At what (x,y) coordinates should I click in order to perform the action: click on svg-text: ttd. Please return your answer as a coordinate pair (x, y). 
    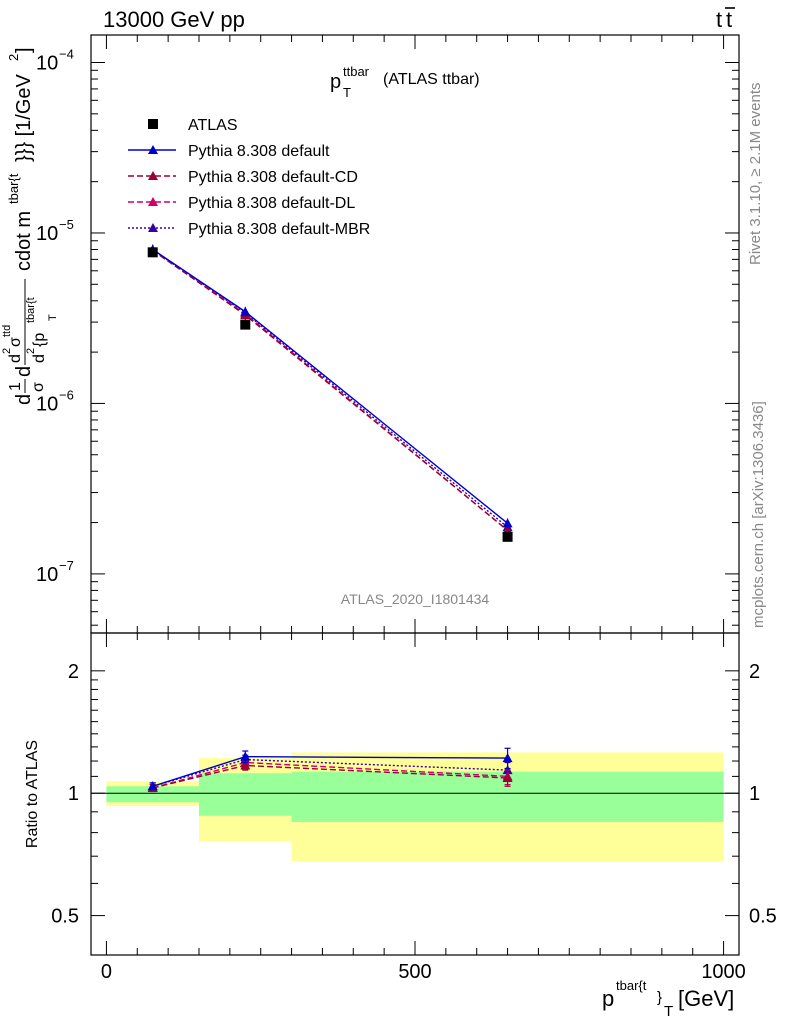
    Looking at the image, I should click on (7, 331).